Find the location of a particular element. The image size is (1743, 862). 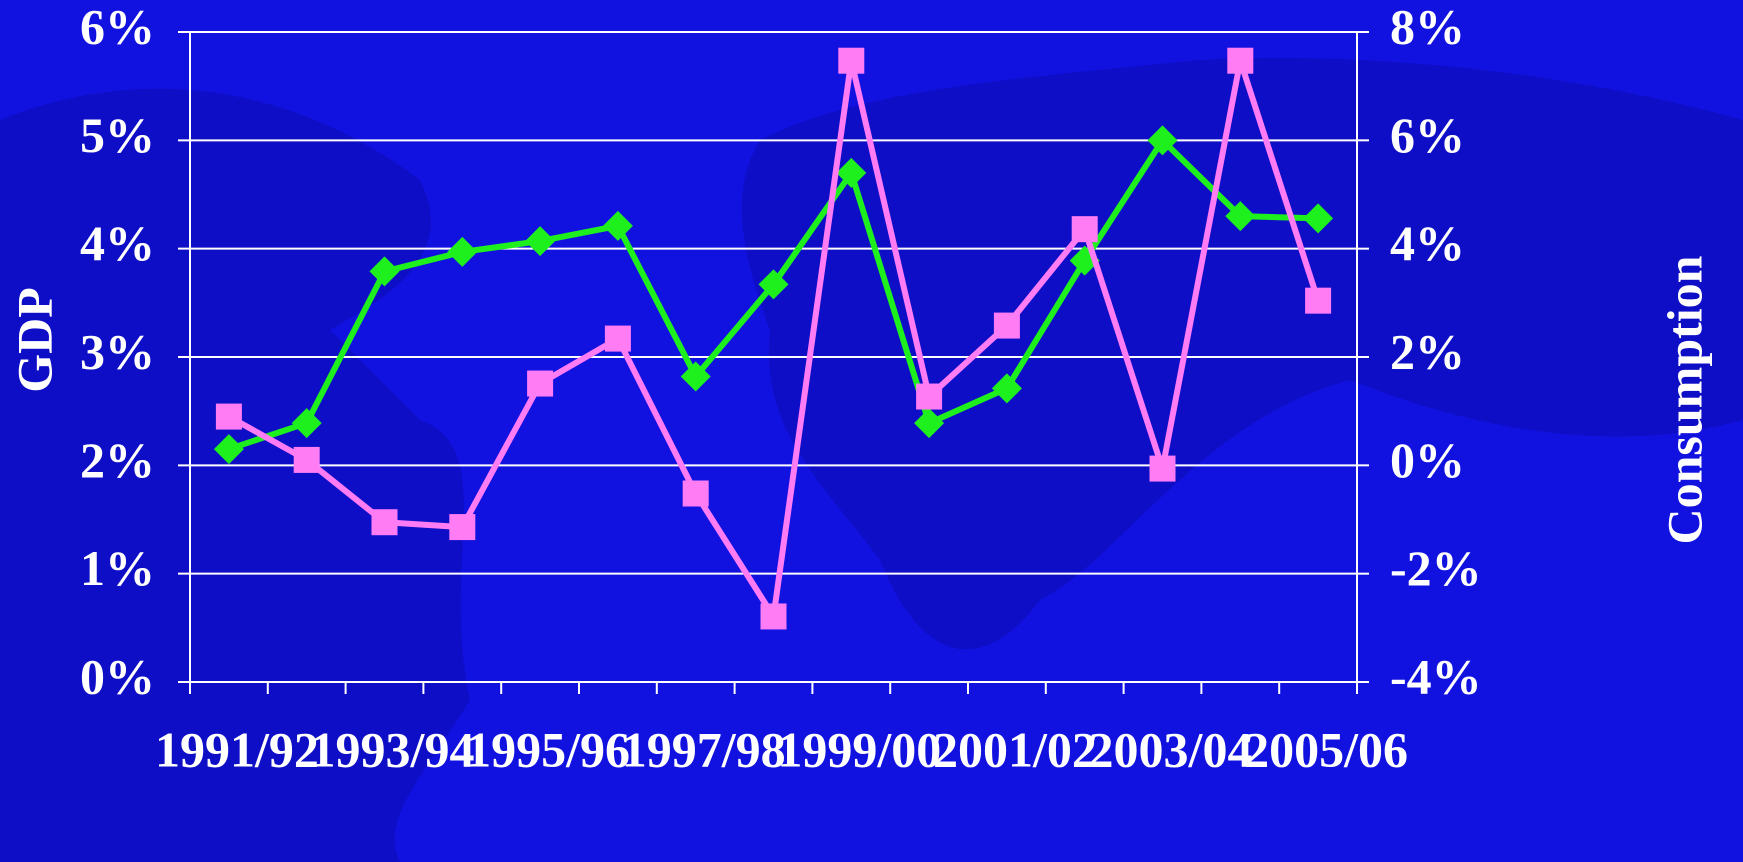

y2-tick-label: 8% is located at coordinates (1427, 27).